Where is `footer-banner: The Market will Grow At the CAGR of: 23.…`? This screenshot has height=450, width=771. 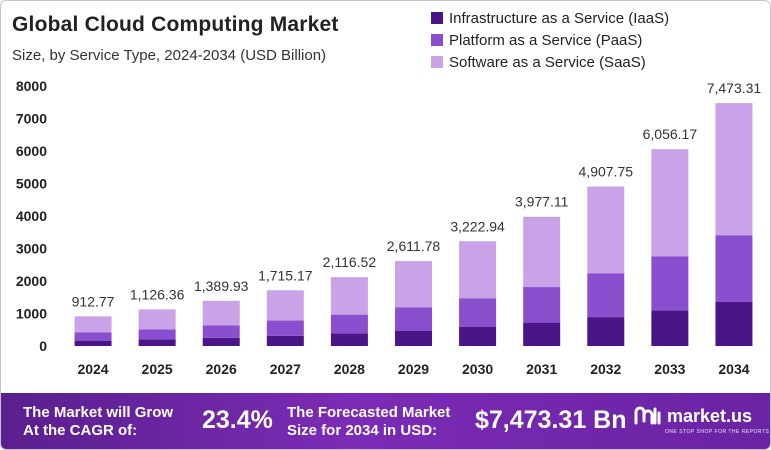 footer-banner: The Market will Grow At the CAGR of: 23.… is located at coordinates (385, 421).